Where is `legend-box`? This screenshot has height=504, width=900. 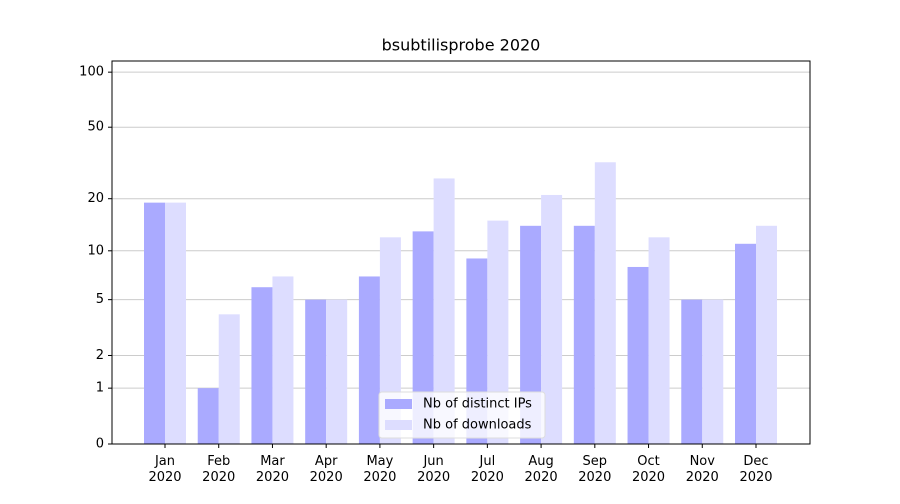
legend-box is located at coordinates (462, 415).